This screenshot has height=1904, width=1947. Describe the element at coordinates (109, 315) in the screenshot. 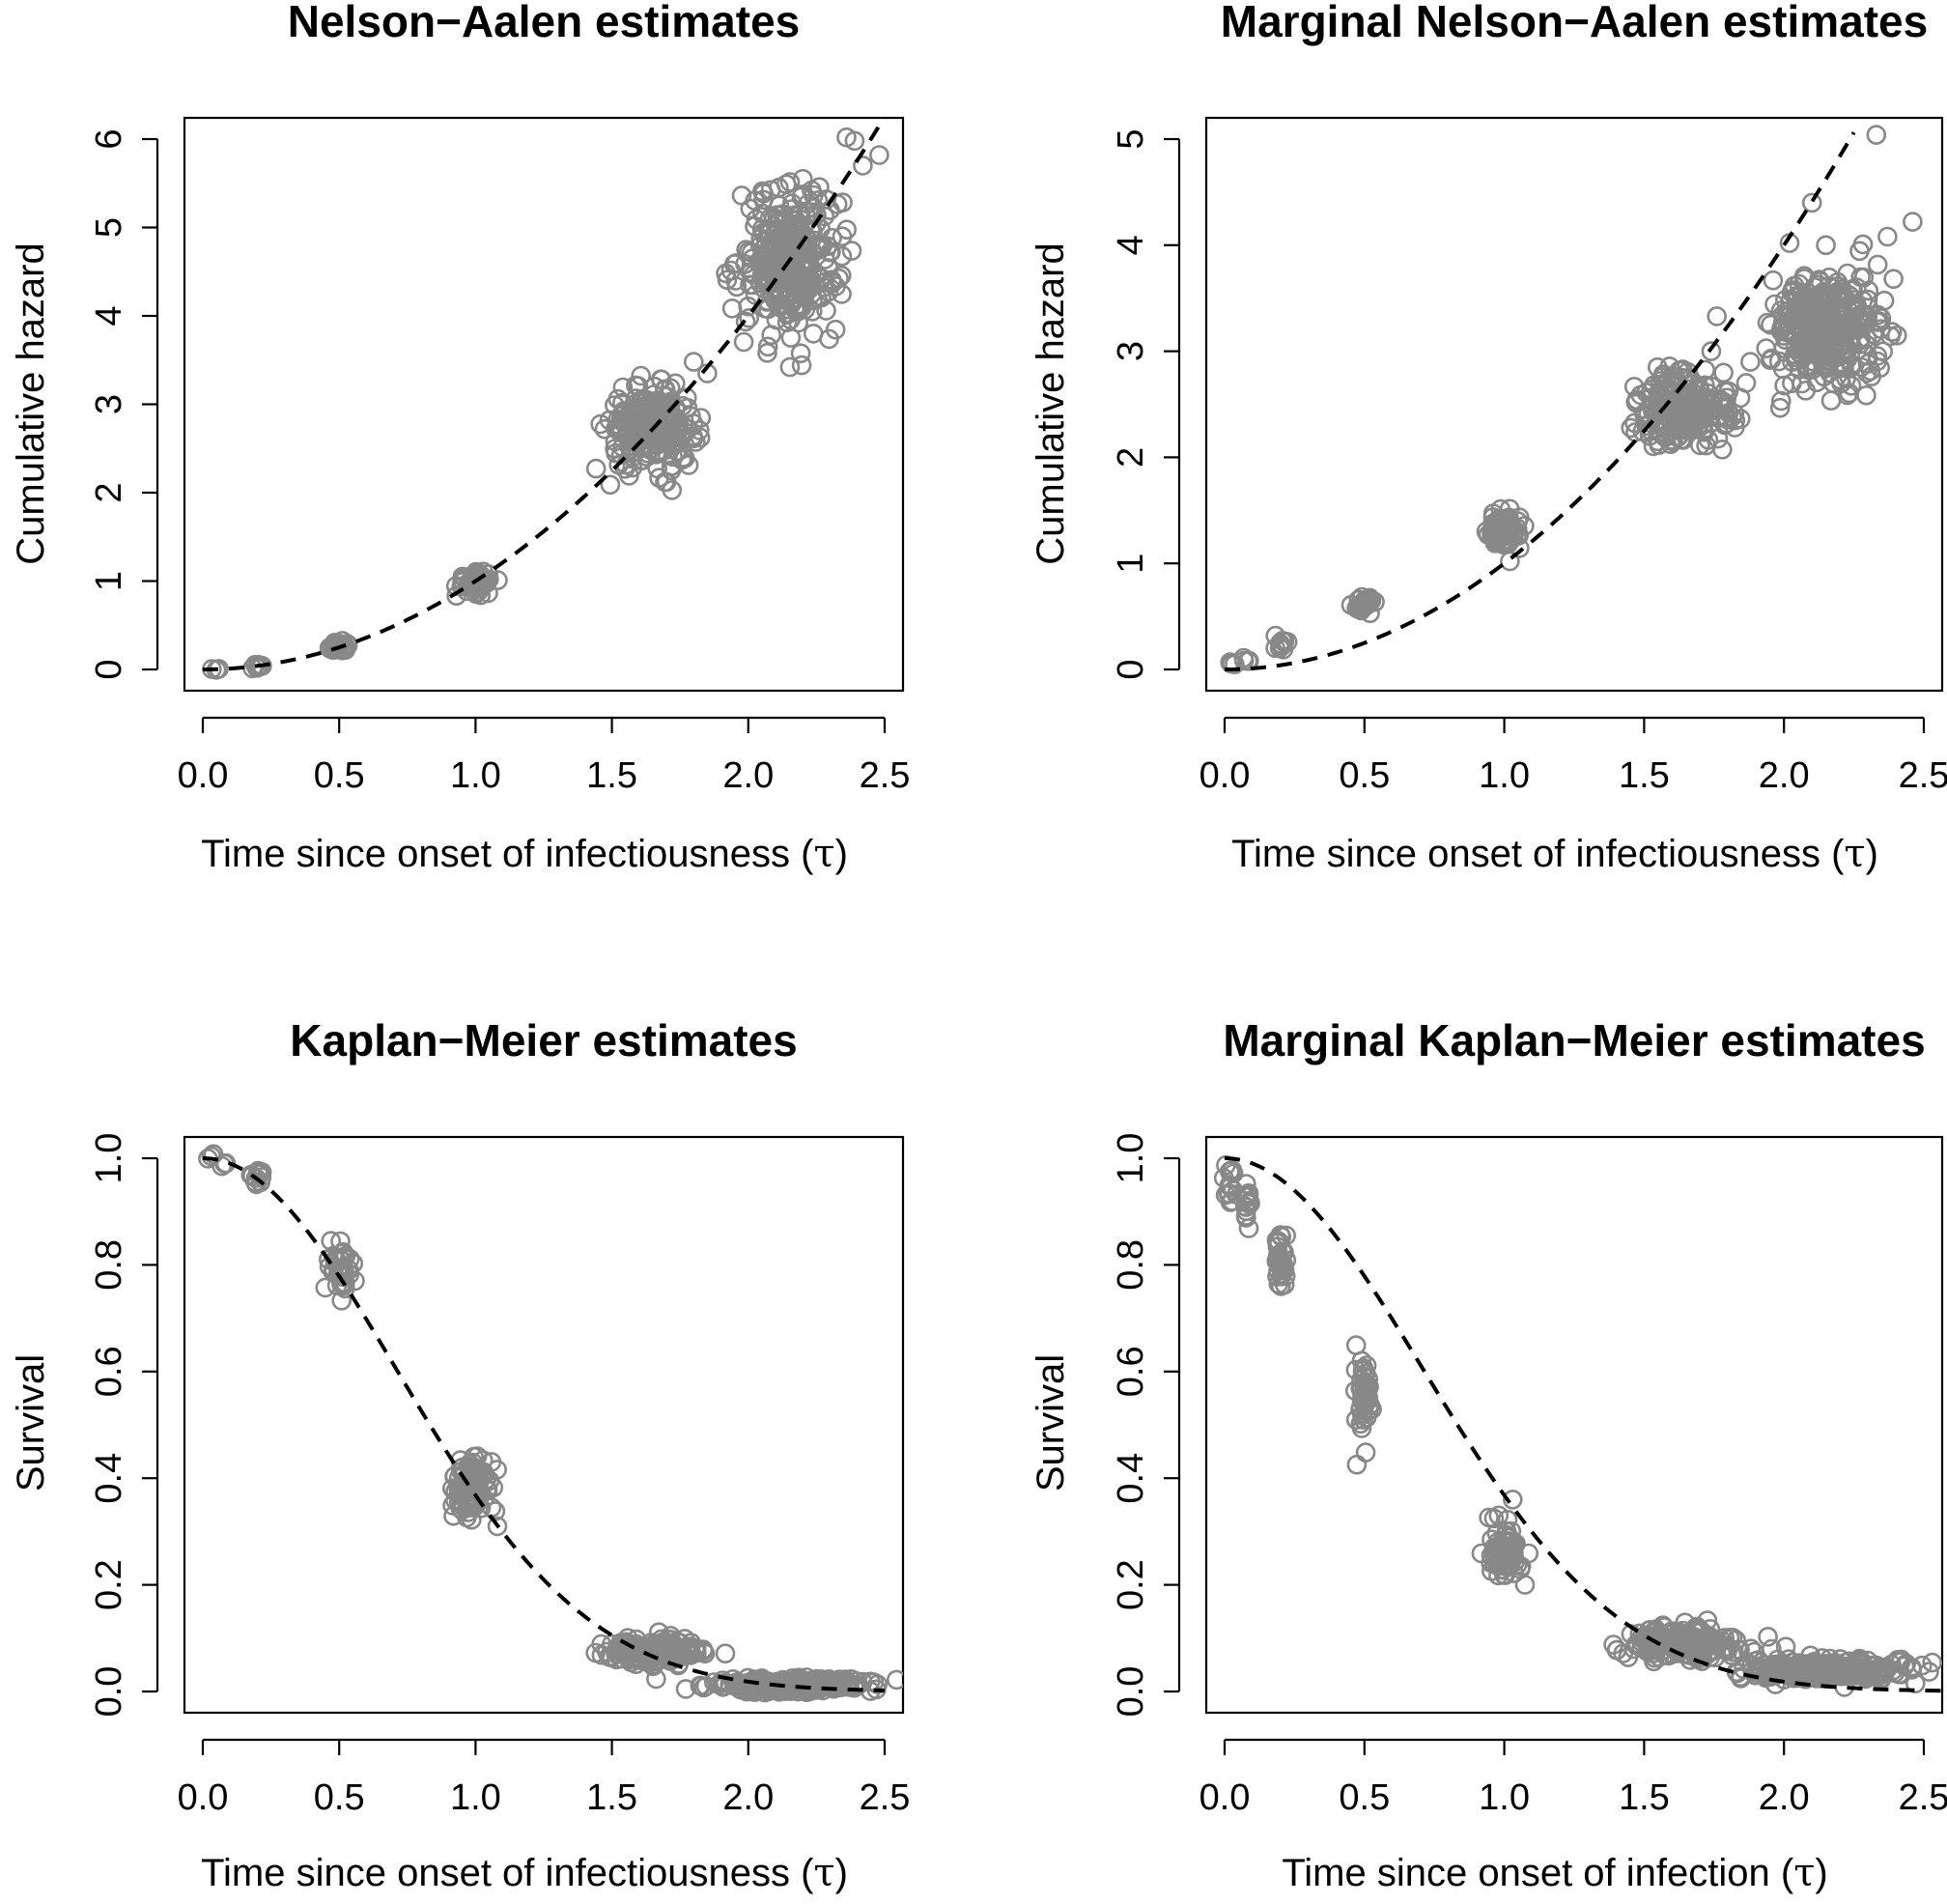

I see `y-tick-label: 4` at that location.